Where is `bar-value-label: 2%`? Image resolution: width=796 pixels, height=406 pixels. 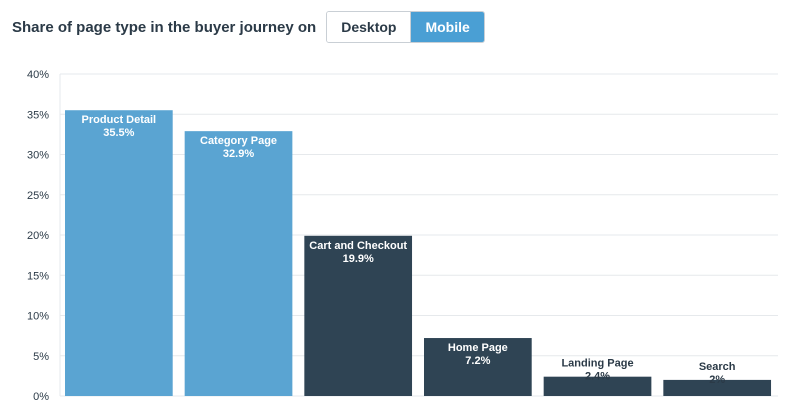 bar-value-label: 2% is located at coordinates (717, 380).